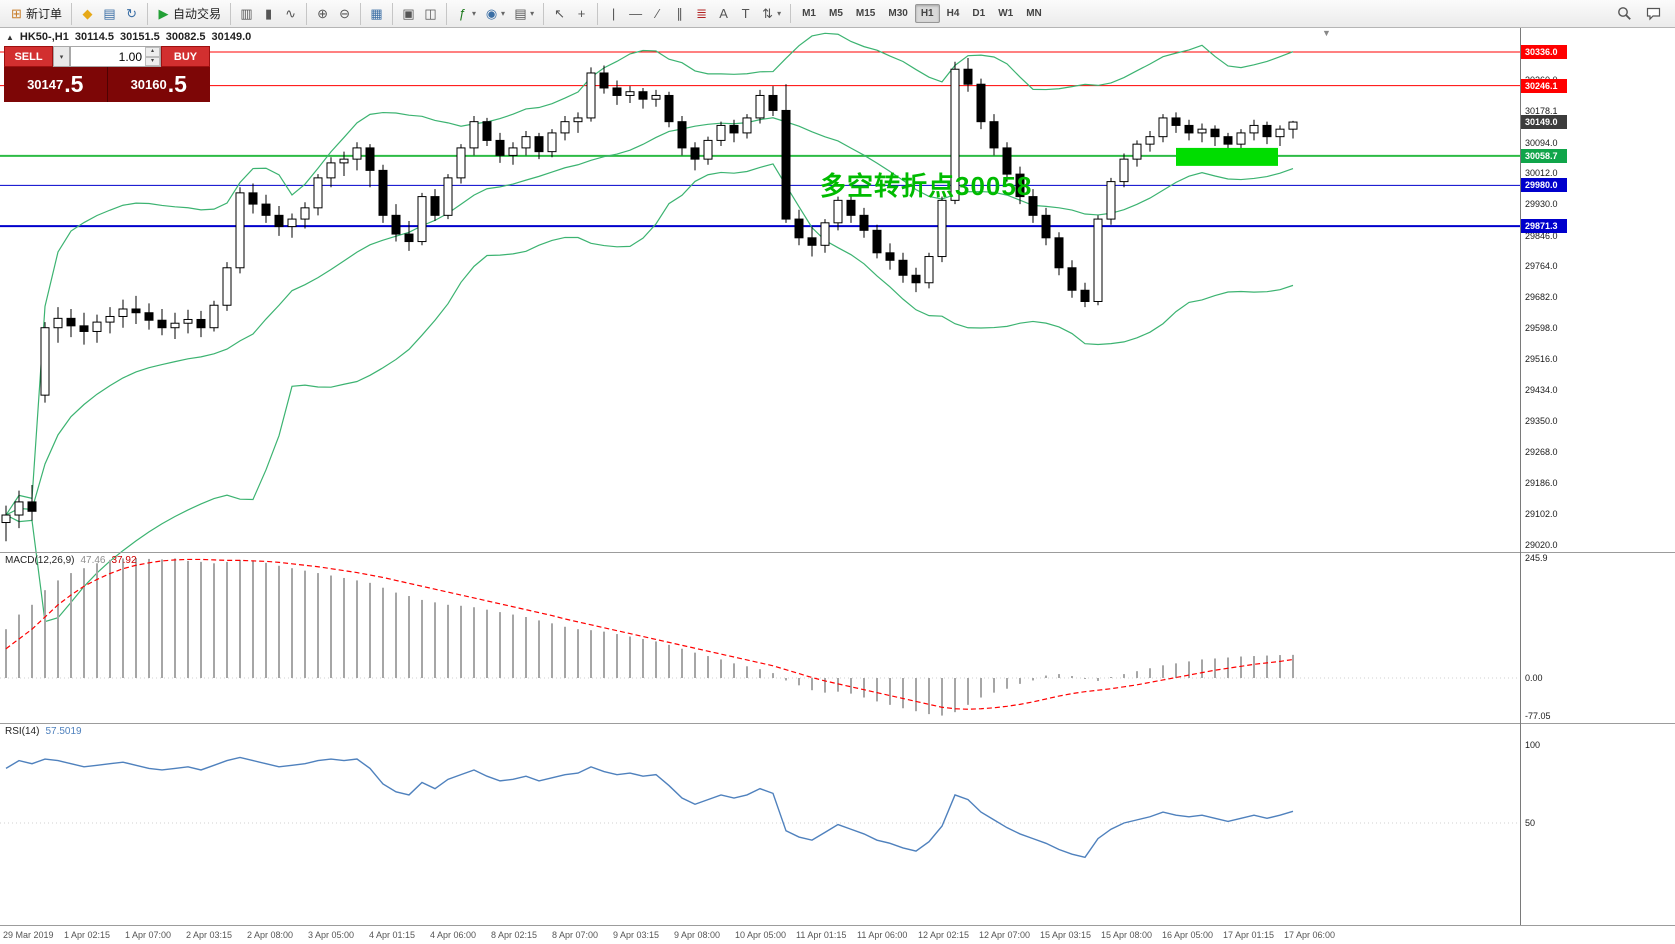 The image size is (1675, 944). I want to click on timeframe-m15-label: M15, so click(865, 13).